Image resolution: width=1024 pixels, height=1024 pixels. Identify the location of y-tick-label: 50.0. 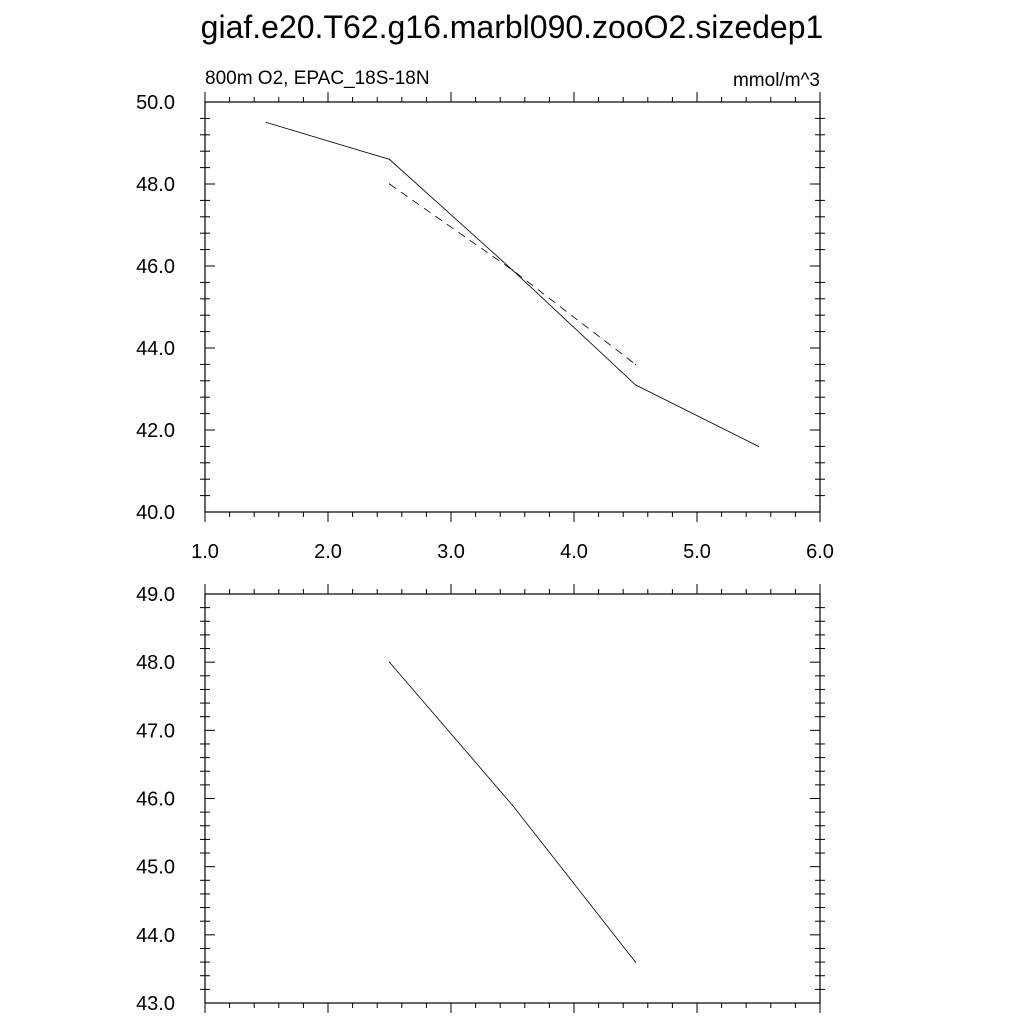
(155, 103).